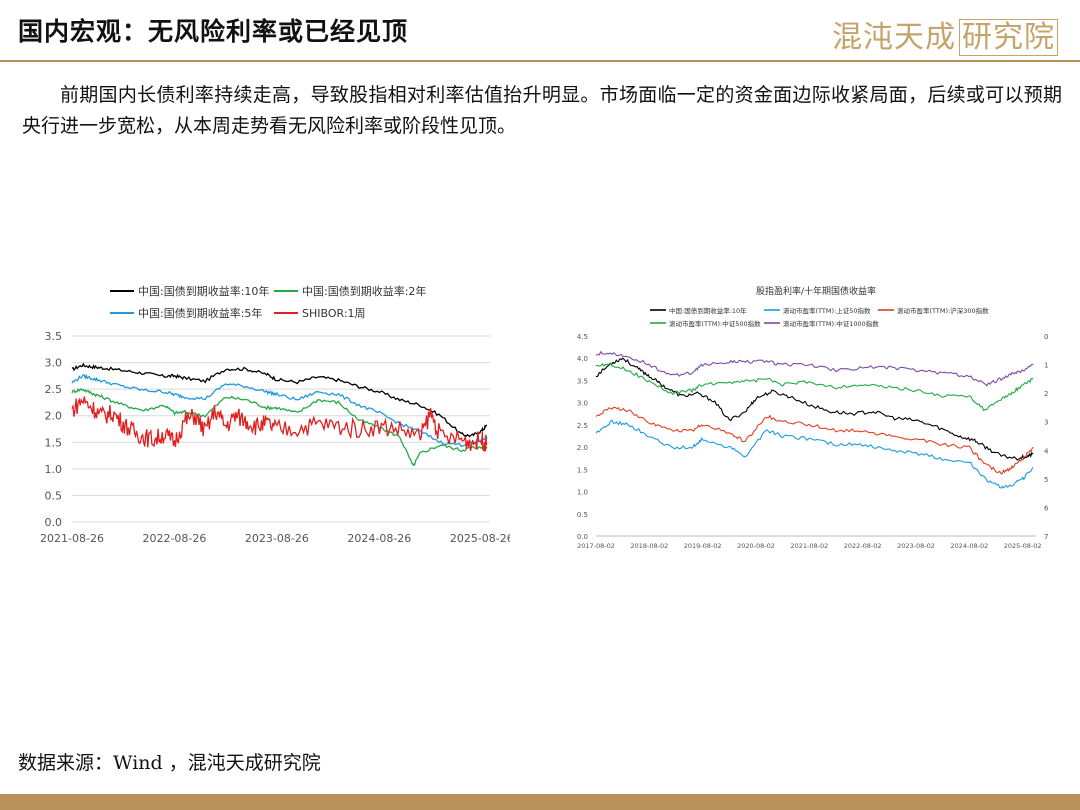 This screenshot has width=1080, height=810. Describe the element at coordinates (540, 802) in the screenshot. I see `footer-bar` at that location.